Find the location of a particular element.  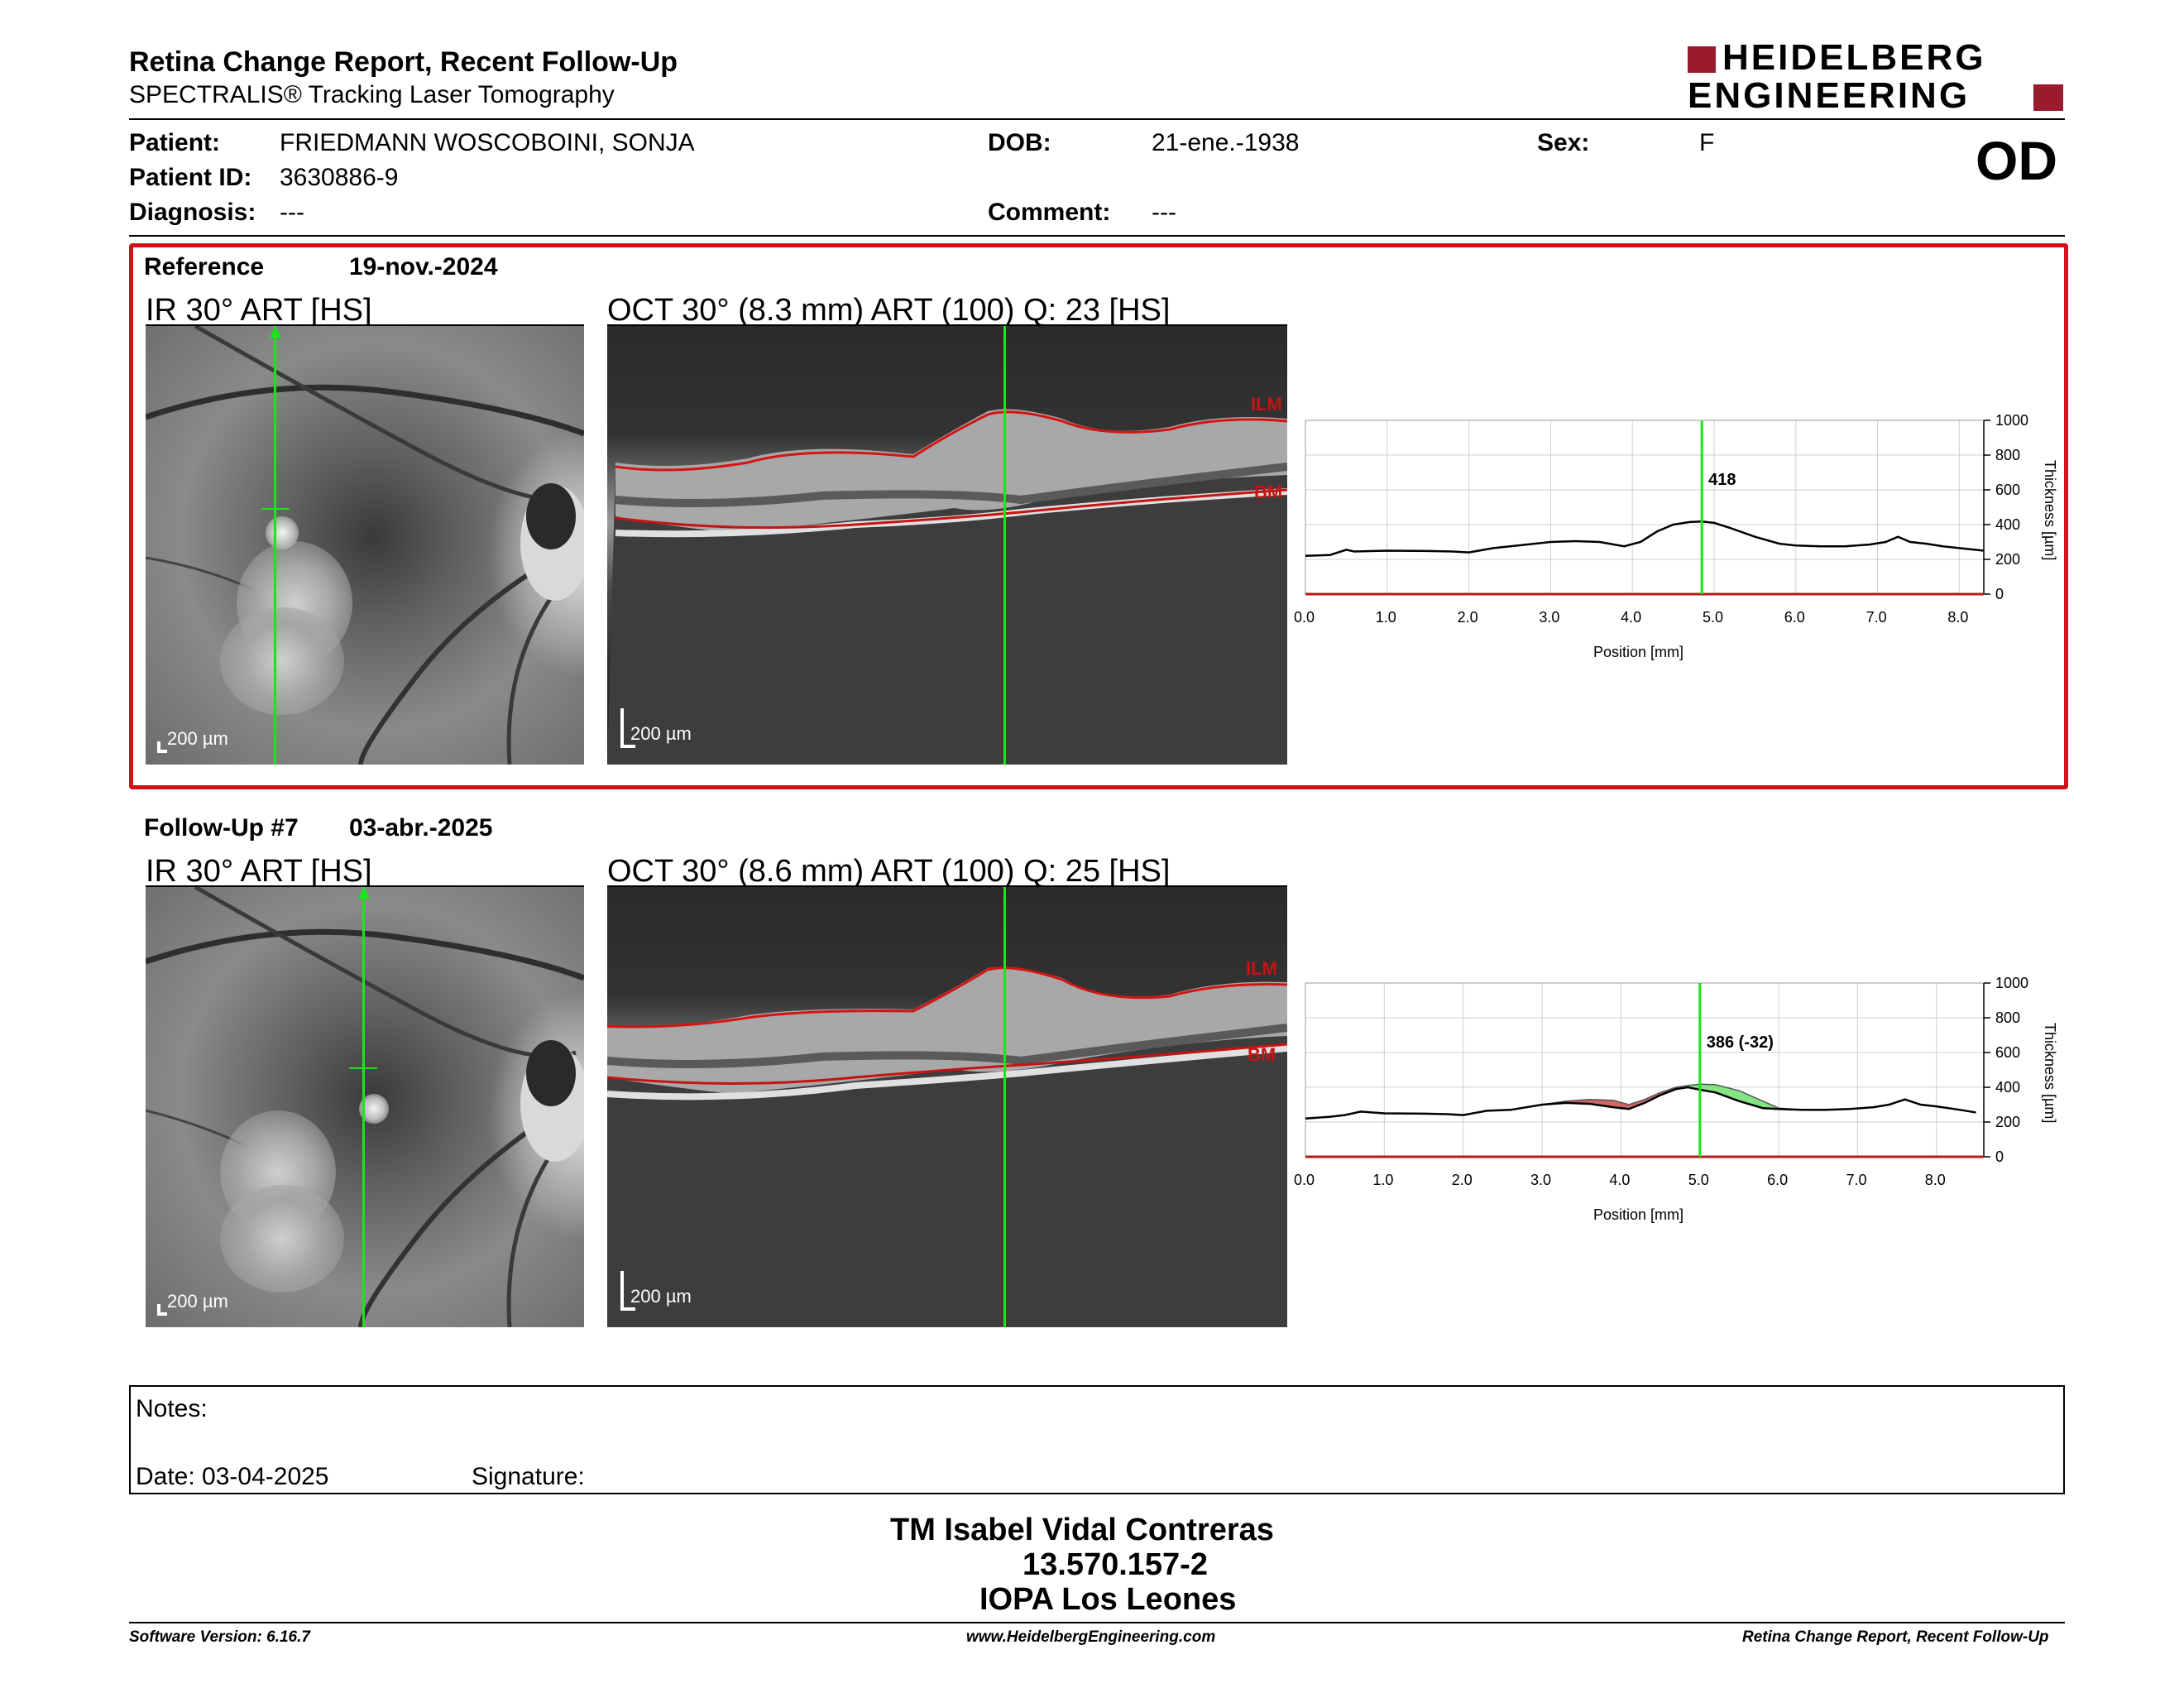

diagnosis-value: --- is located at coordinates (292, 212).